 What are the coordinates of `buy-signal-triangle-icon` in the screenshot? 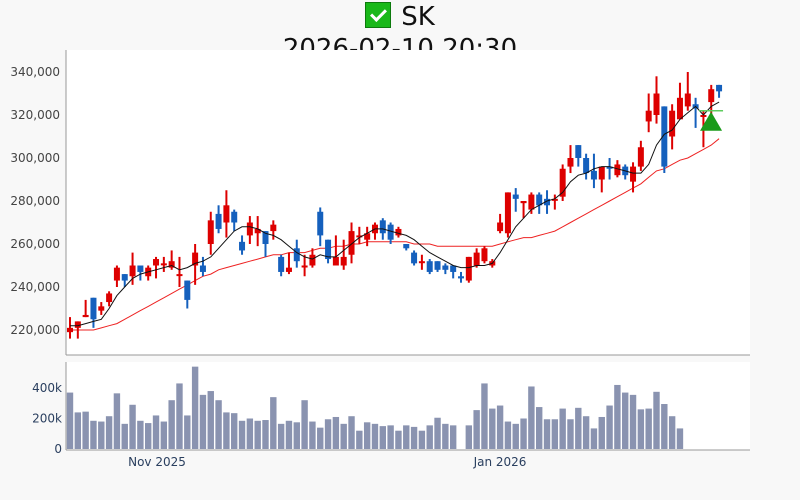 It's located at (711, 120).